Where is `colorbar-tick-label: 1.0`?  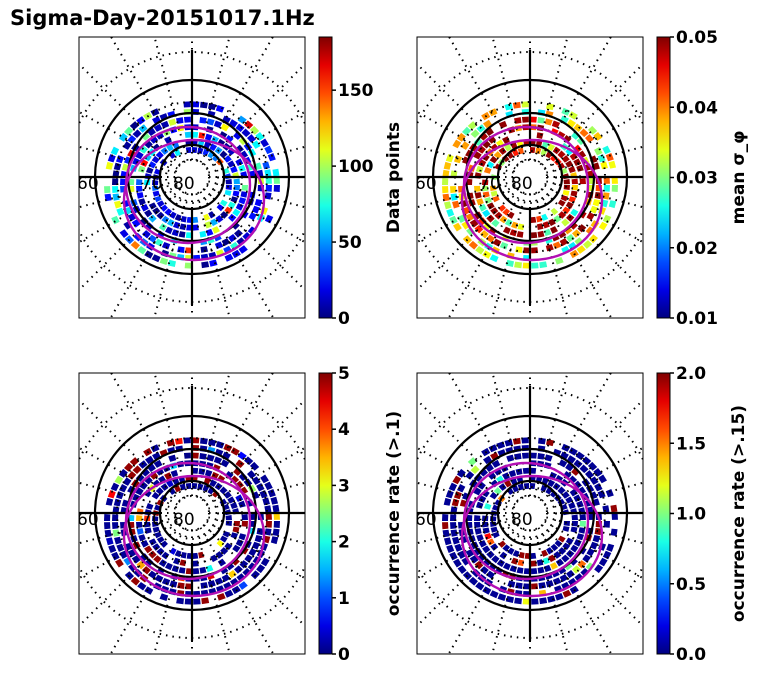
colorbar-tick-label: 1.0 is located at coordinates (691, 515).